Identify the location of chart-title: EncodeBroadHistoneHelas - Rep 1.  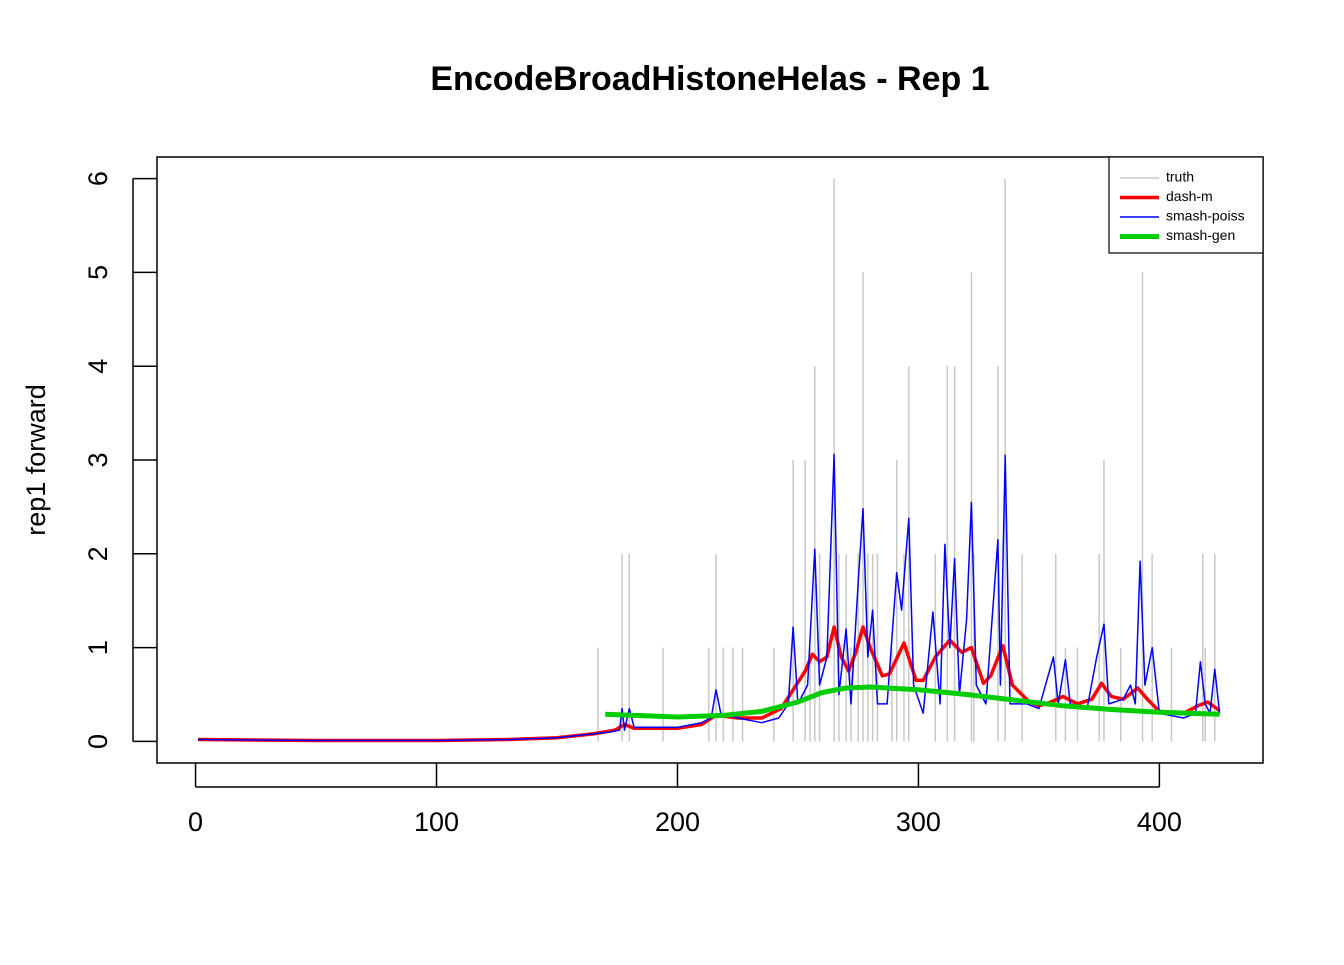
(709, 79).